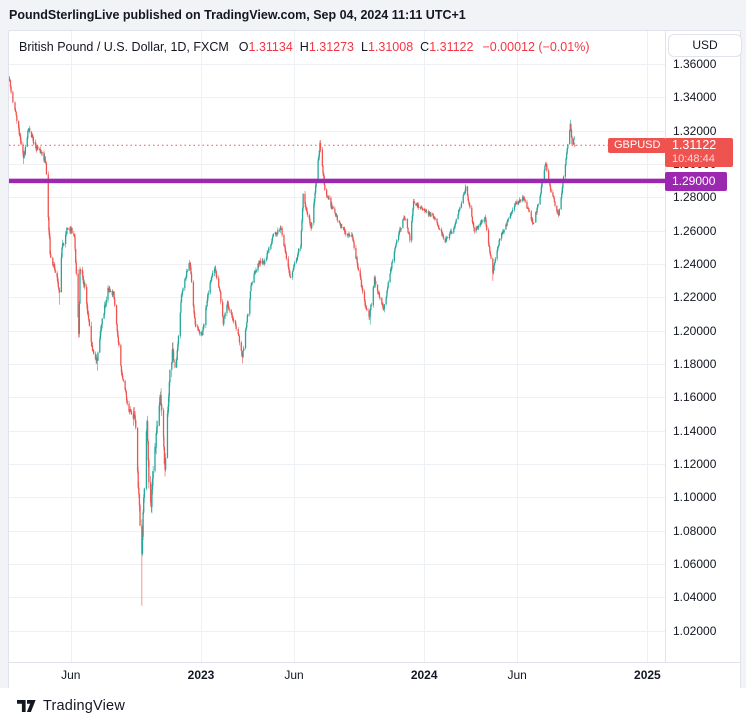  What do you see at coordinates (695, 464) in the screenshot?
I see `price-tick-label: 1.12000` at bounding box center [695, 464].